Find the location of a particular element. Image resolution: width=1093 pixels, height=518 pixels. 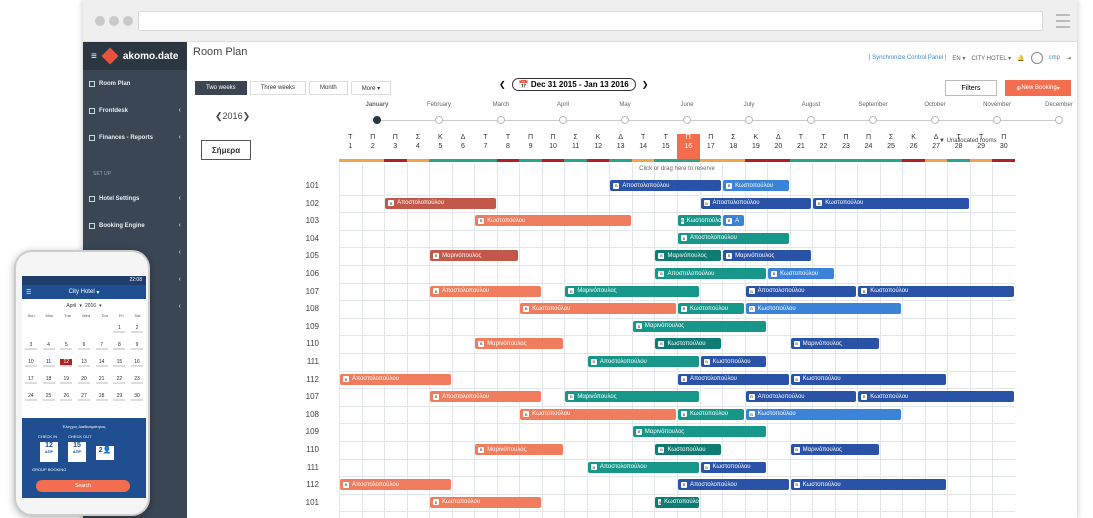

checkin-box: 12 ΑΠΡ is located at coordinates (49, 452).